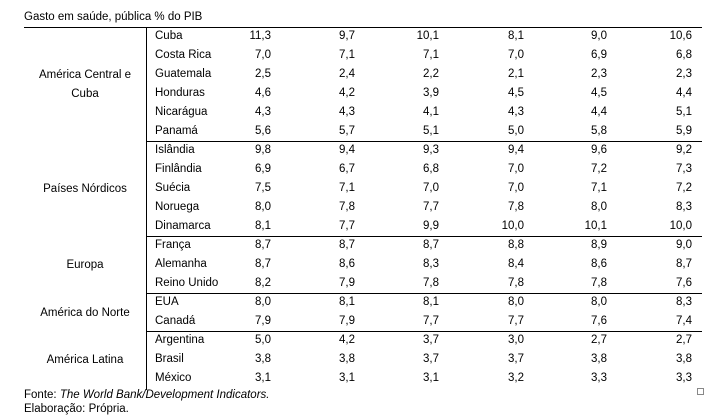  What do you see at coordinates (363, 360) in the screenshot?
I see `table-row: Brasil 3,8 3,8 3,7 3,7 3,8 3,8` at bounding box center [363, 360].